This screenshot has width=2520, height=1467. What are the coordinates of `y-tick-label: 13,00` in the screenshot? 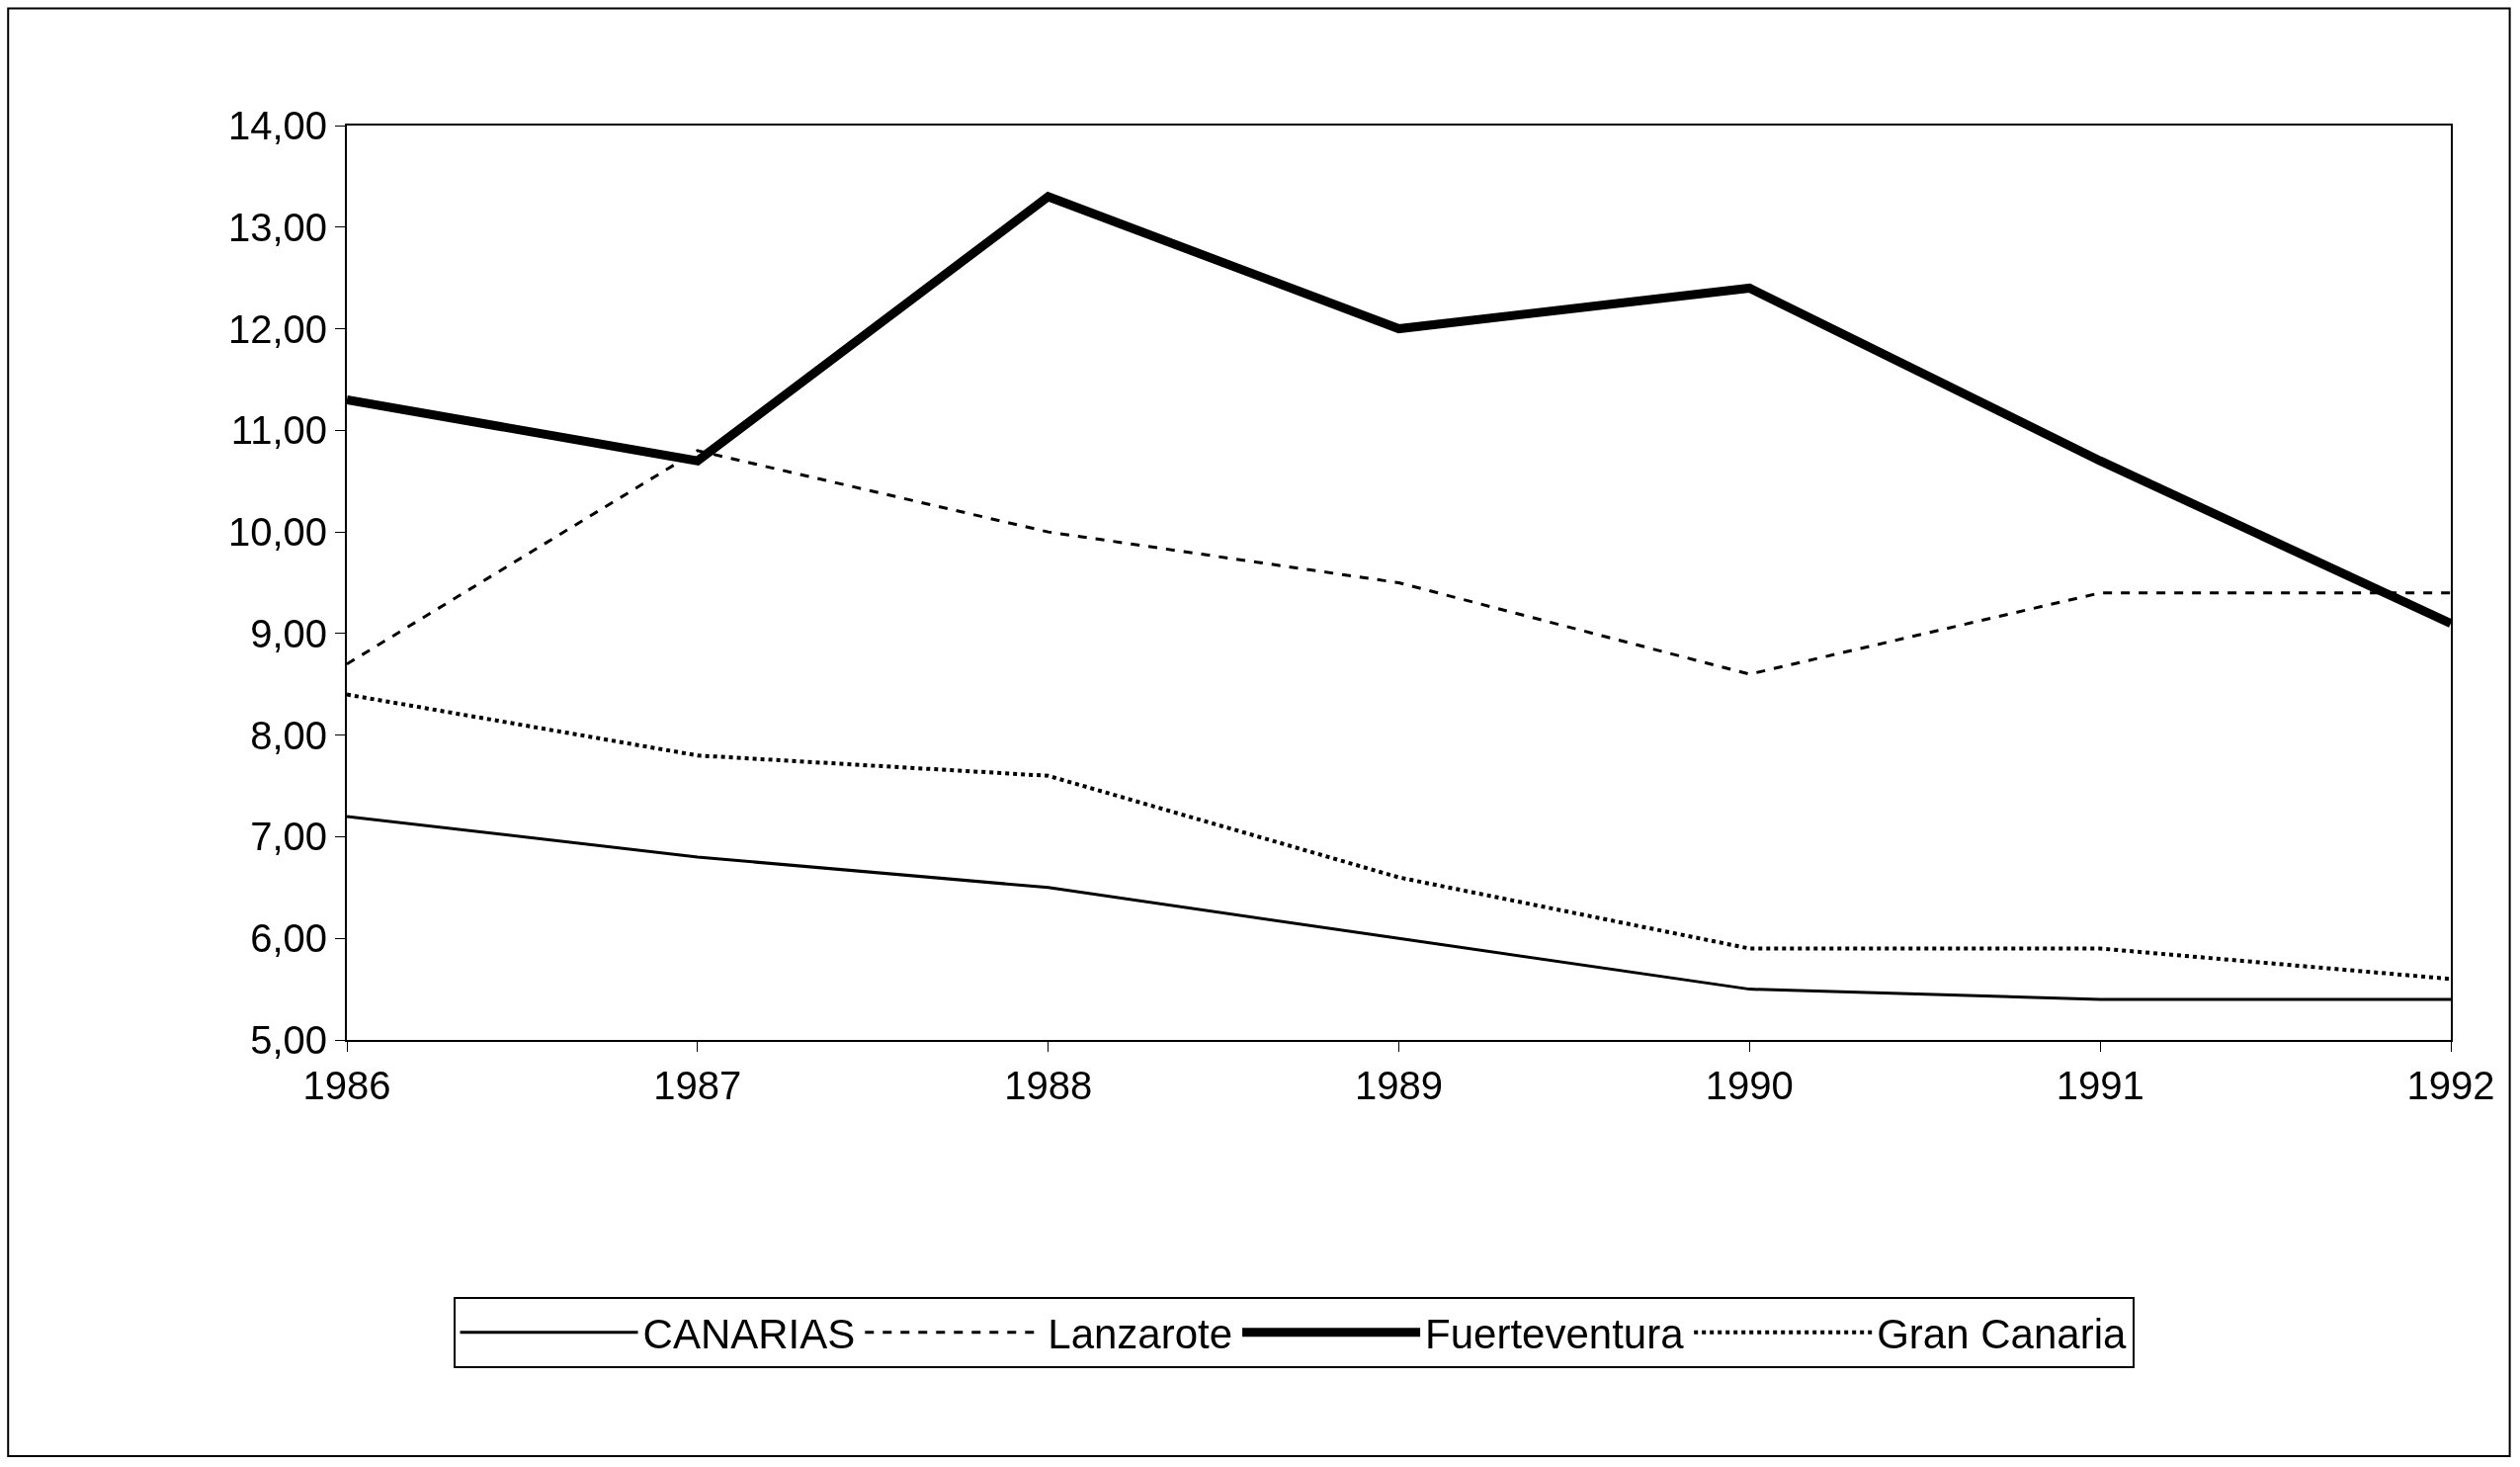 It's located at (277, 227).